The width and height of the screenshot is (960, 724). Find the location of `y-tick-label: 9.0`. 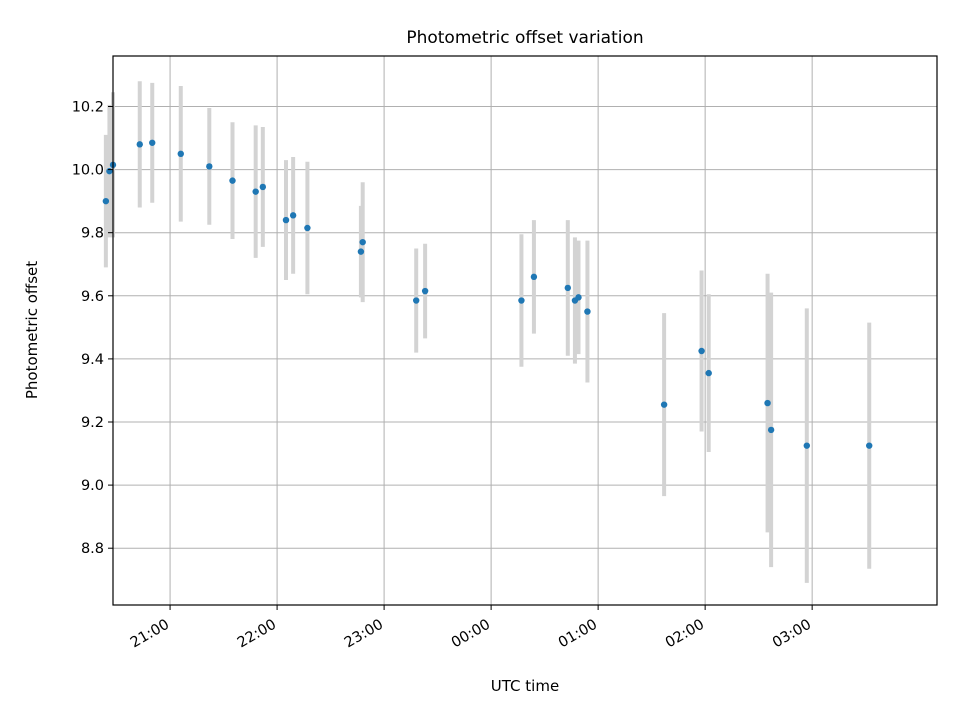

y-tick-label: 9.0 is located at coordinates (92, 486).